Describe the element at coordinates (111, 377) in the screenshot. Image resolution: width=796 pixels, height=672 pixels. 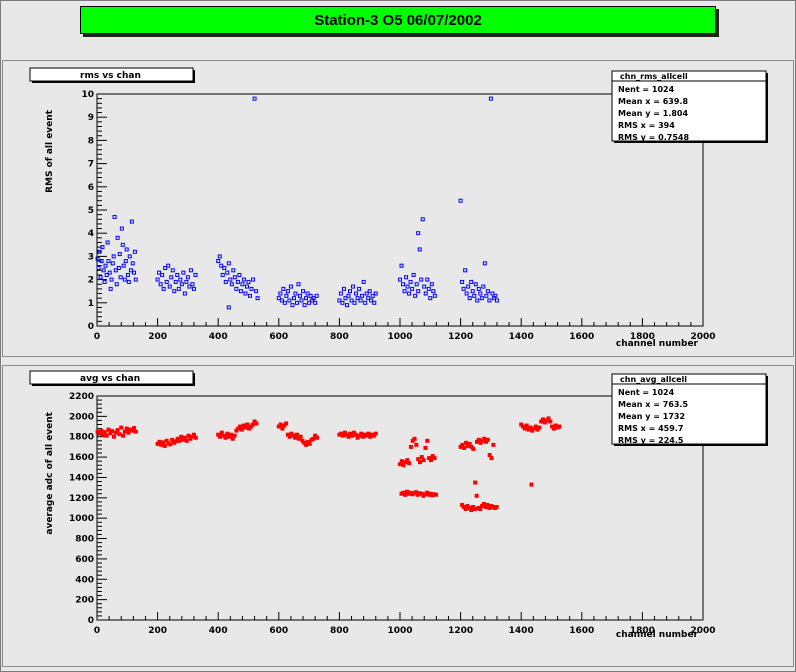
I see `pad-title-box` at that location.